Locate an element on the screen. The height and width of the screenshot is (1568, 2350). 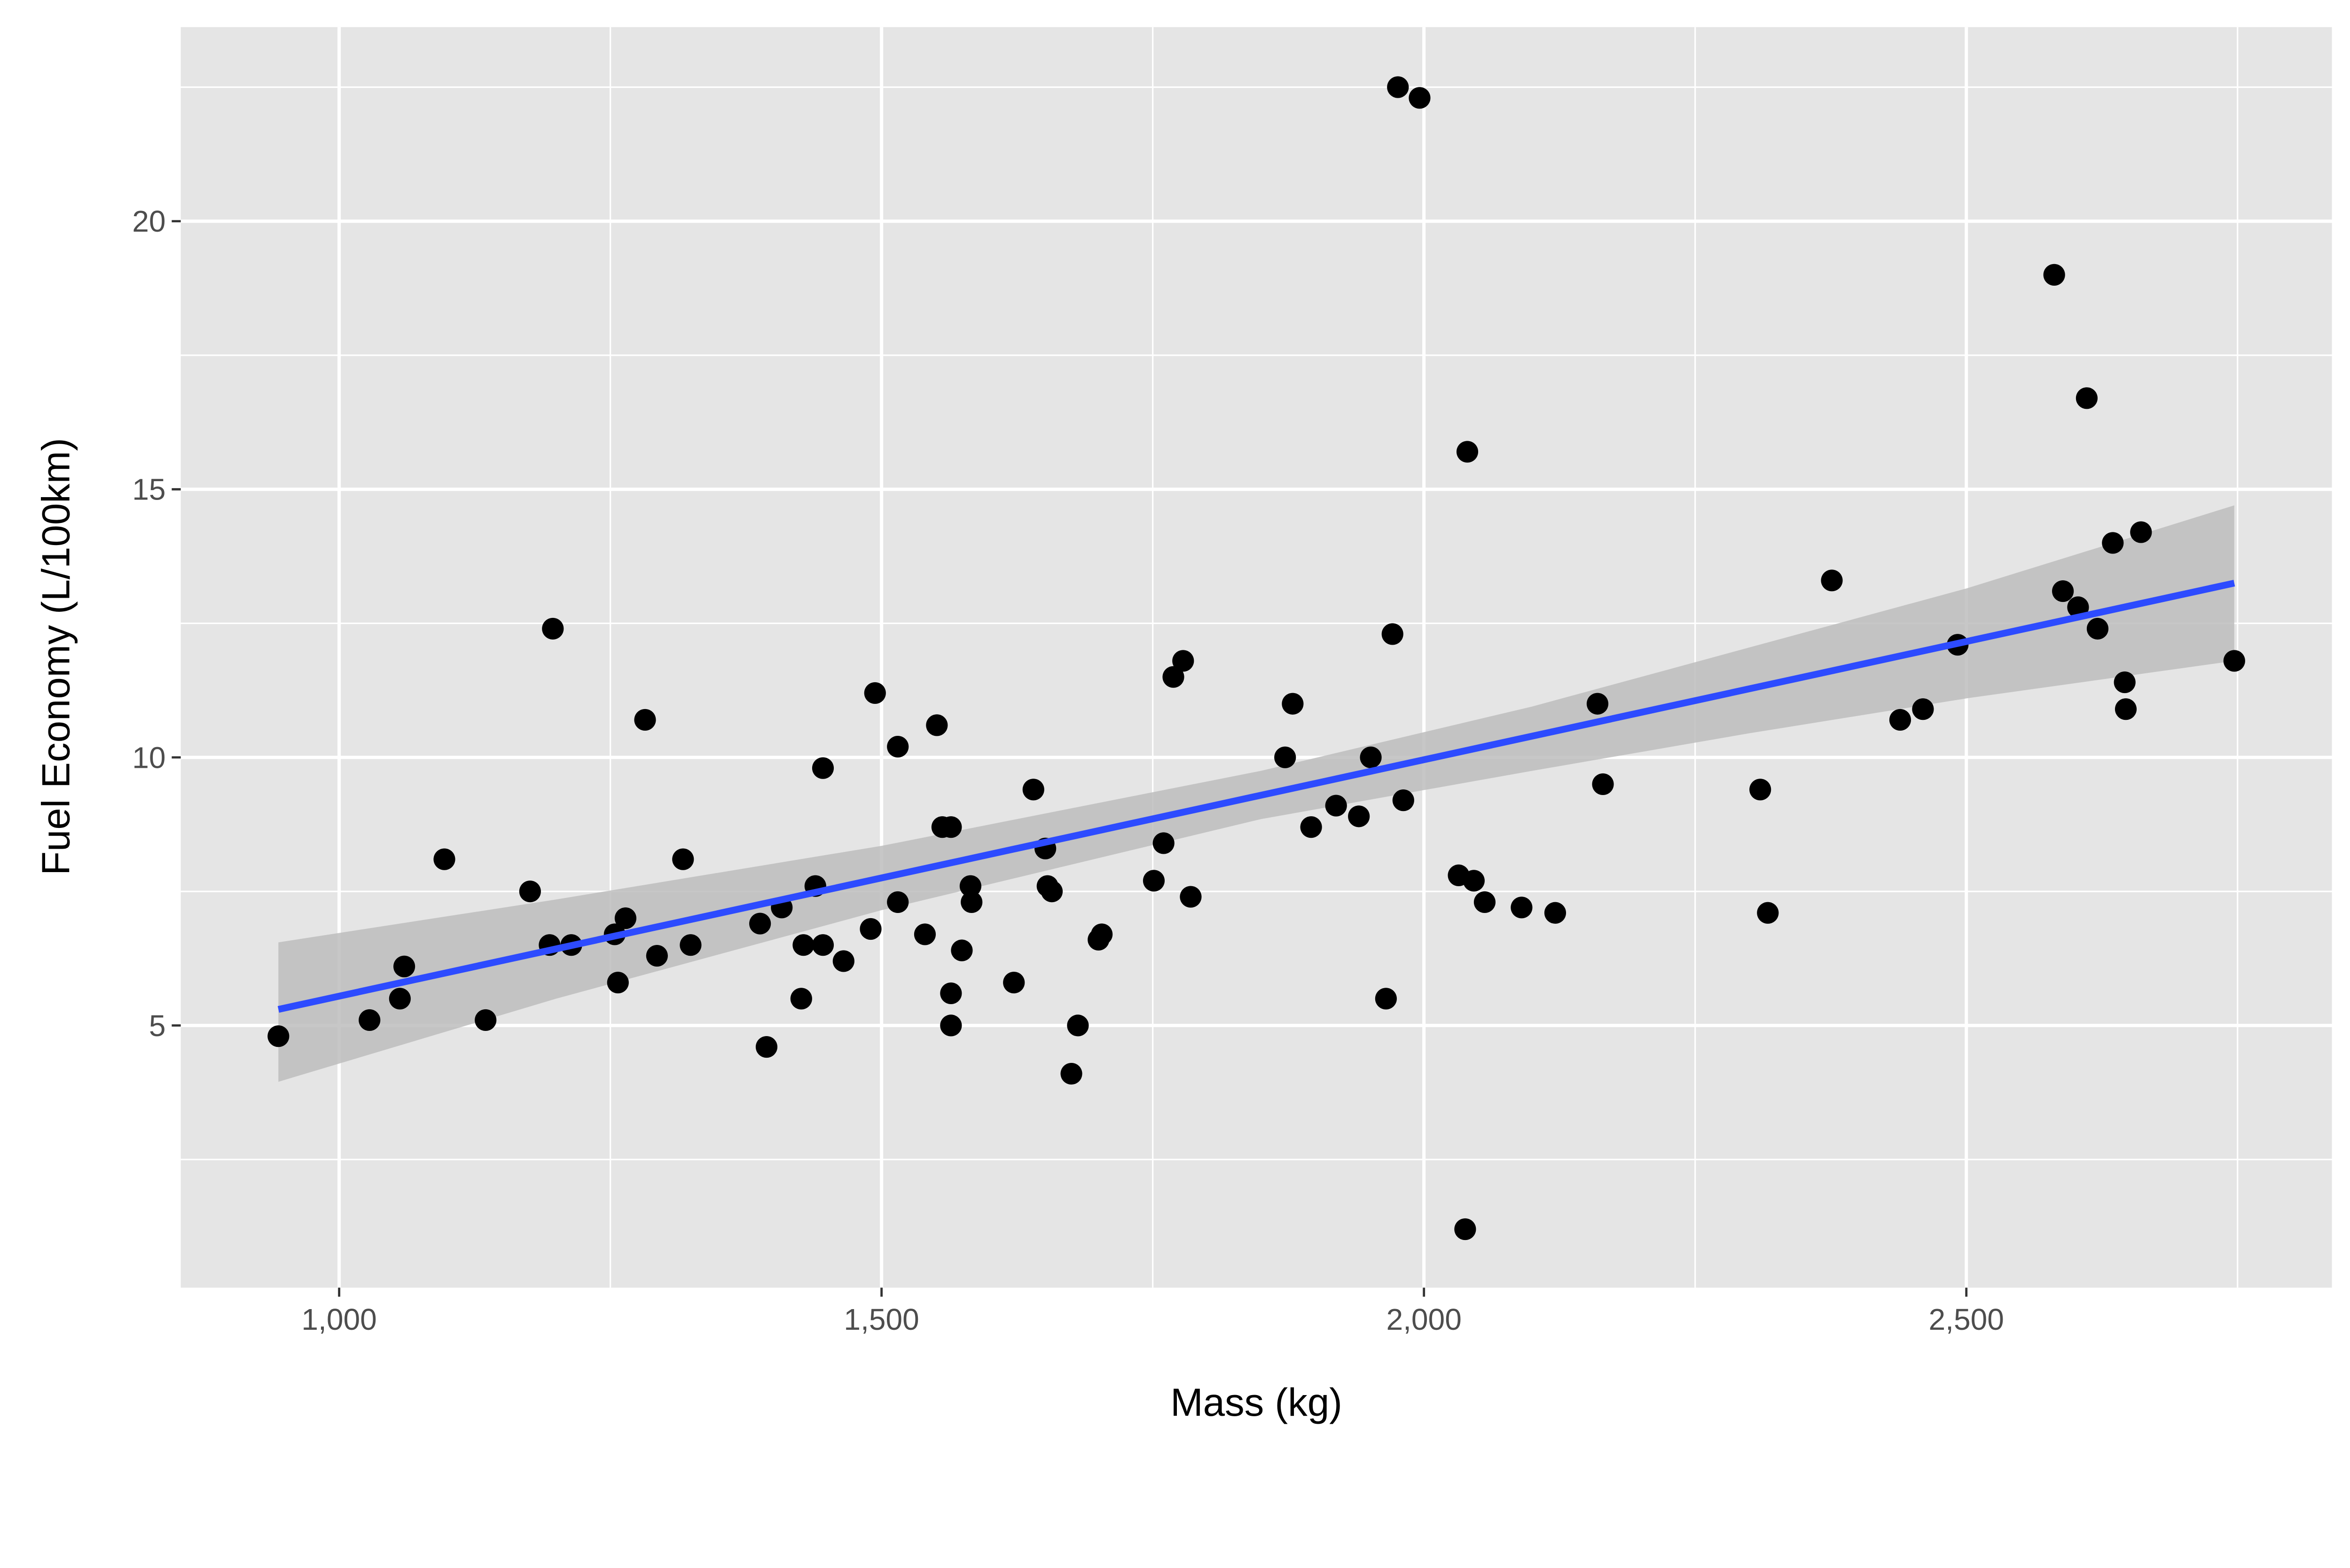
x-axis-title: Mass (kg) is located at coordinates (1256, 1403).